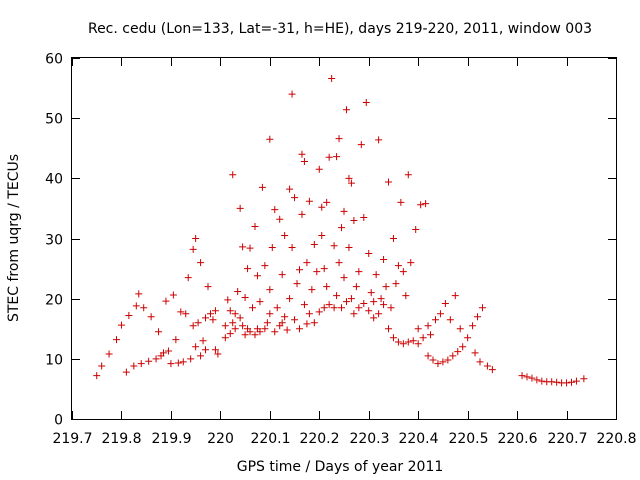  What do you see at coordinates (54, 361) in the screenshot?
I see `y-tick-label: 10` at bounding box center [54, 361].